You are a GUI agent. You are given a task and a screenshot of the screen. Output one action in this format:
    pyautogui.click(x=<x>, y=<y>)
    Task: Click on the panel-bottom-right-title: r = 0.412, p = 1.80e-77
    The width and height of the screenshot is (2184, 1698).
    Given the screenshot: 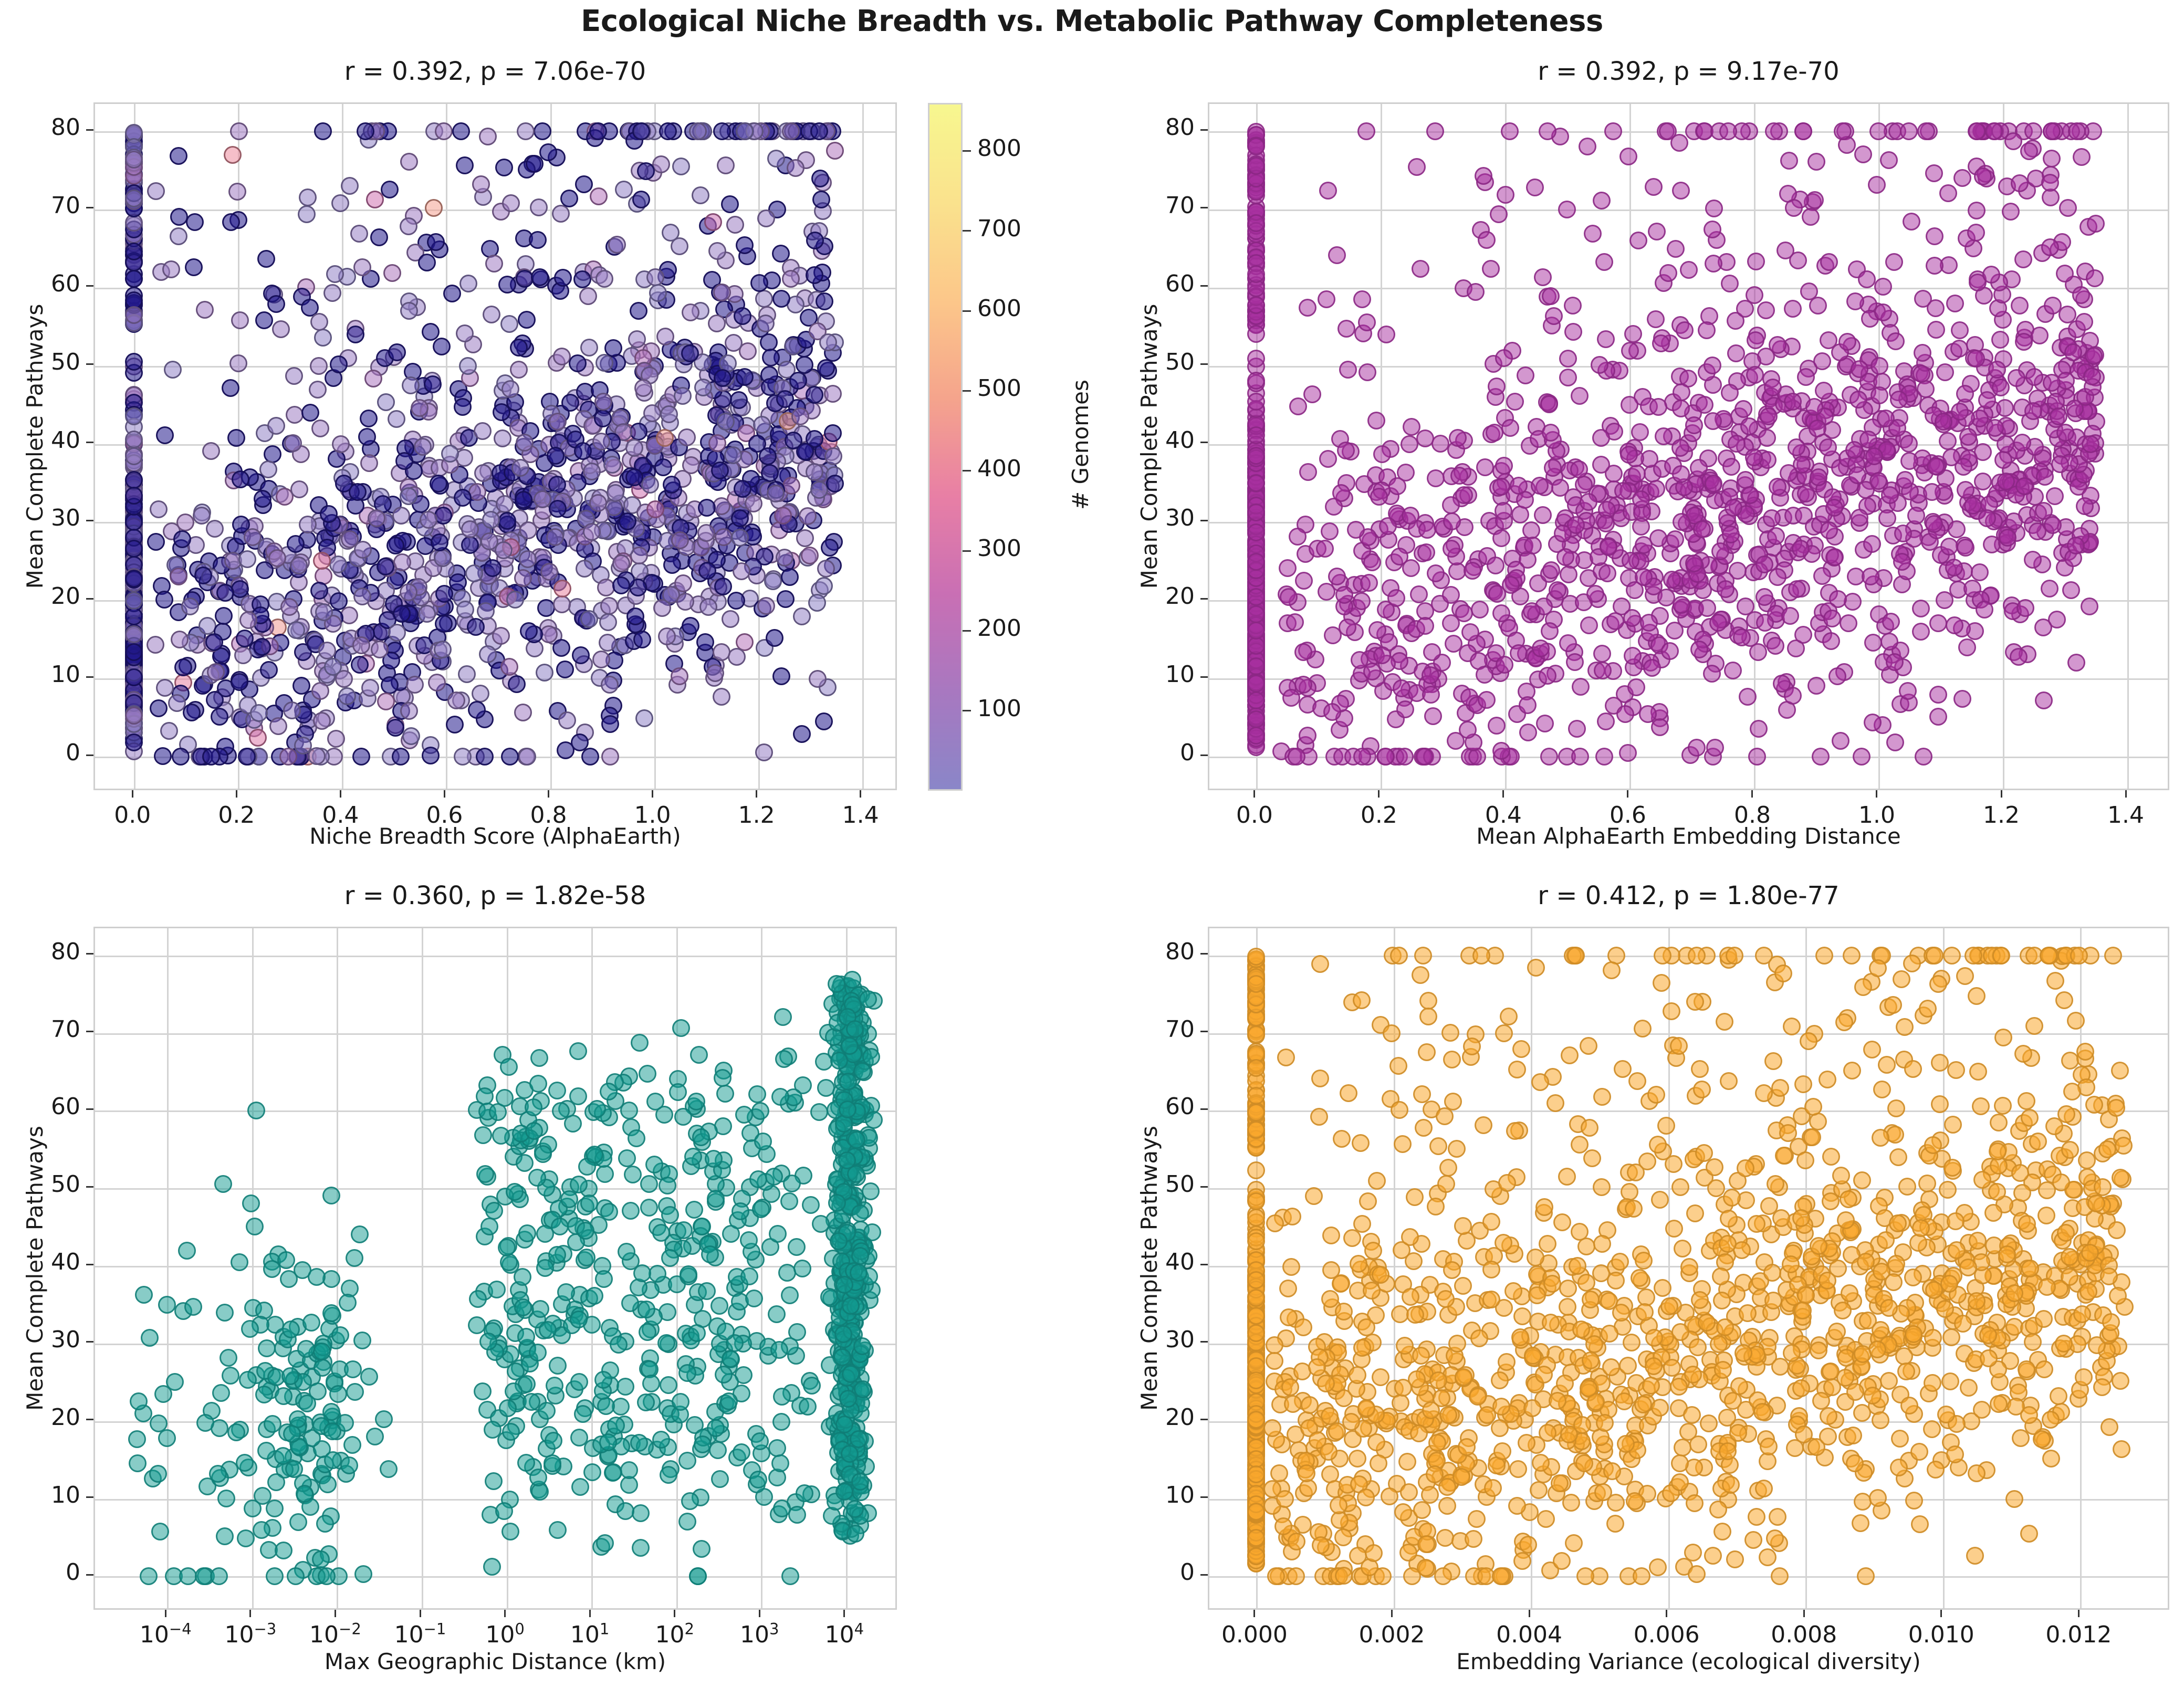 What is the action you would take?
    pyautogui.click(x=1689, y=896)
    